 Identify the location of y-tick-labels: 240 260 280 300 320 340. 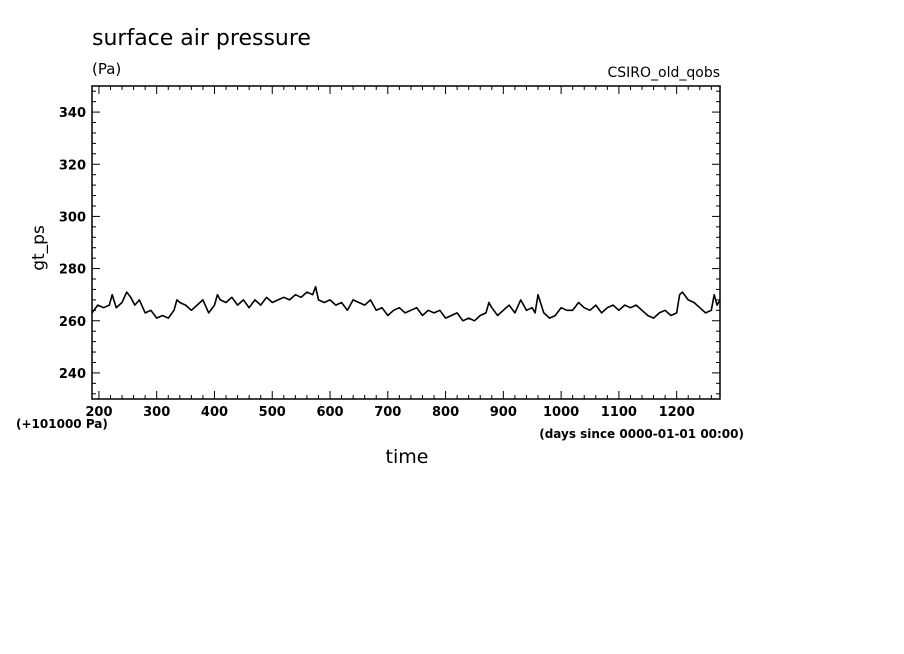
(72, 244).